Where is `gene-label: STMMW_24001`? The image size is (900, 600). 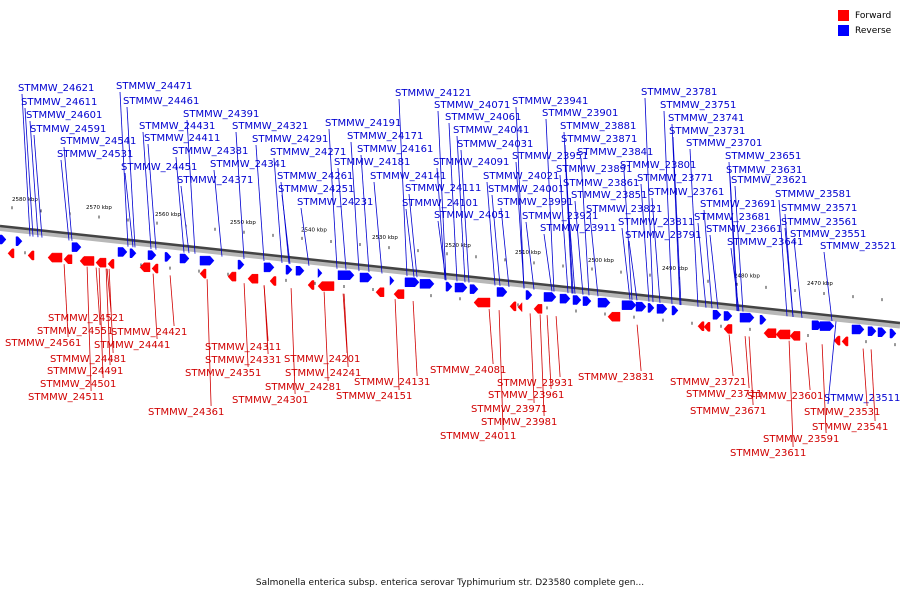 gene-label: STMMW_24001 is located at coordinates (526, 189).